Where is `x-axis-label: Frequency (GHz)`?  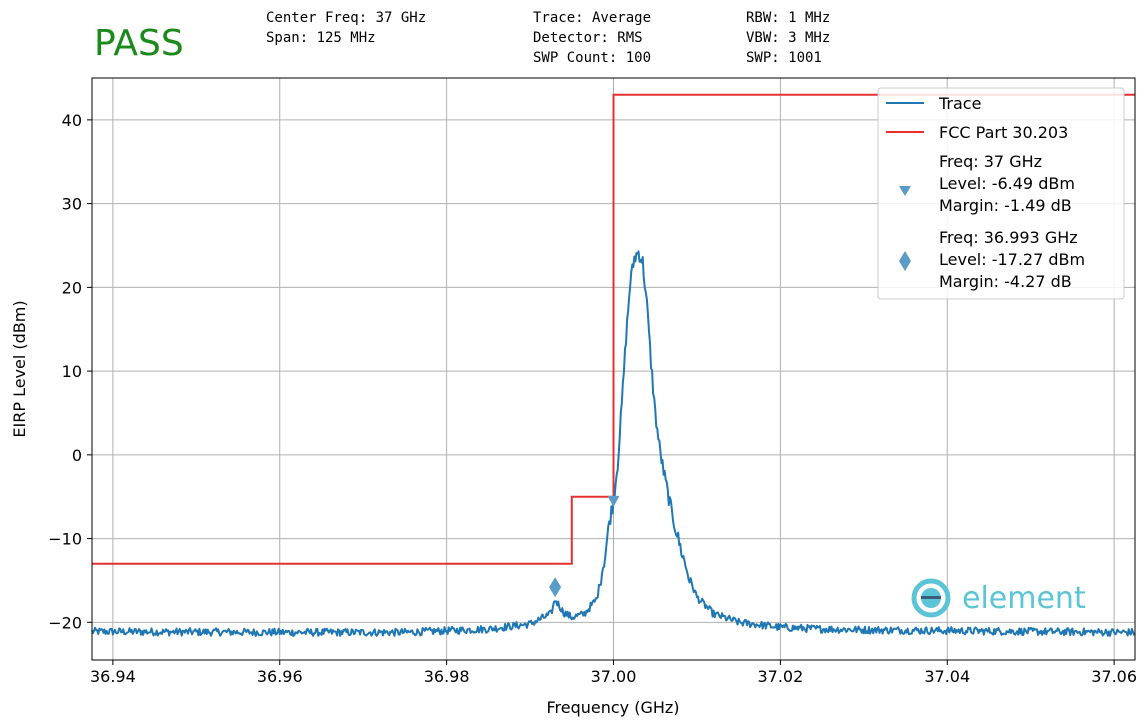
x-axis-label: Frequency (GHz) is located at coordinates (612, 707).